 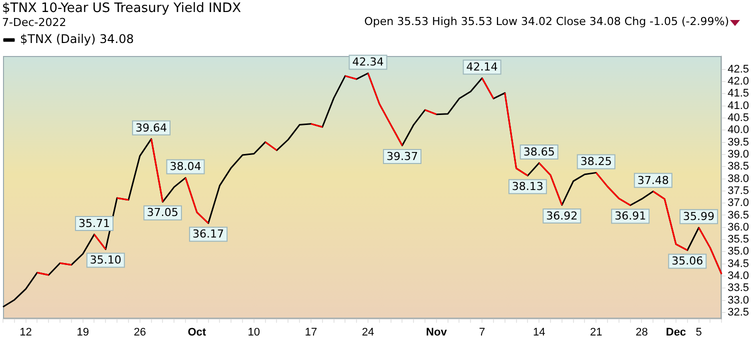 I want to click on data-label: 38.04, so click(x=186, y=167).